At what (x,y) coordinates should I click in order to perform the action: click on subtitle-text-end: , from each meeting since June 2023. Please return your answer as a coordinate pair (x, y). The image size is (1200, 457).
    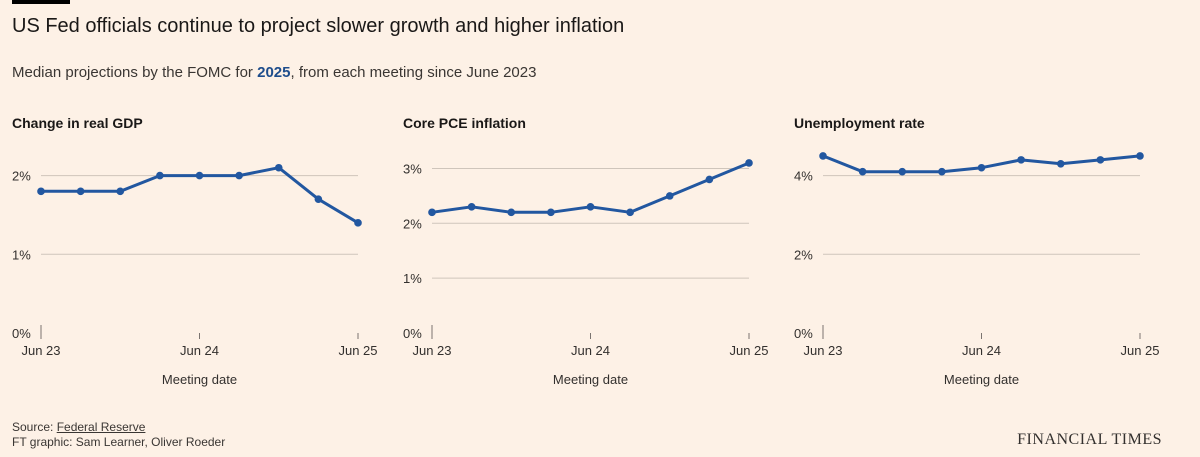
    Looking at the image, I should click on (413, 72).